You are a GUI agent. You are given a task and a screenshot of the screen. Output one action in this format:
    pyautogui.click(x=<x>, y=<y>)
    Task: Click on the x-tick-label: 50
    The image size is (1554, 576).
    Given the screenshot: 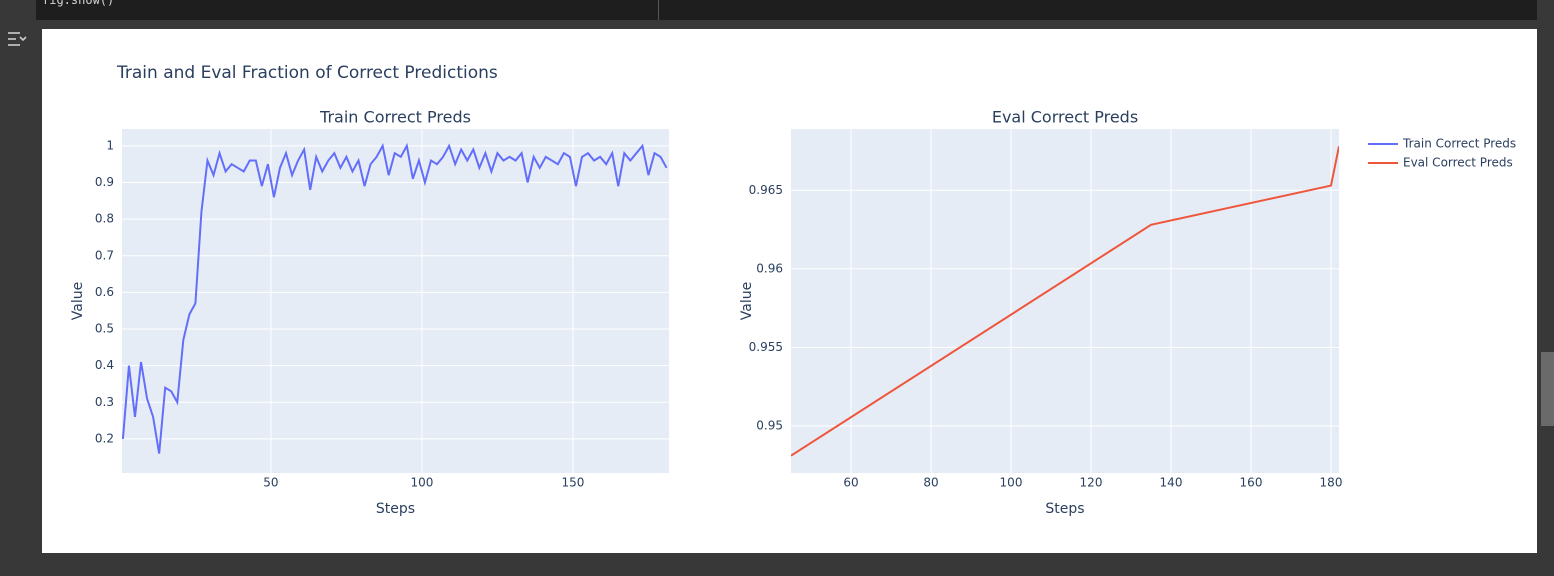 What is the action you would take?
    pyautogui.click(x=270, y=483)
    